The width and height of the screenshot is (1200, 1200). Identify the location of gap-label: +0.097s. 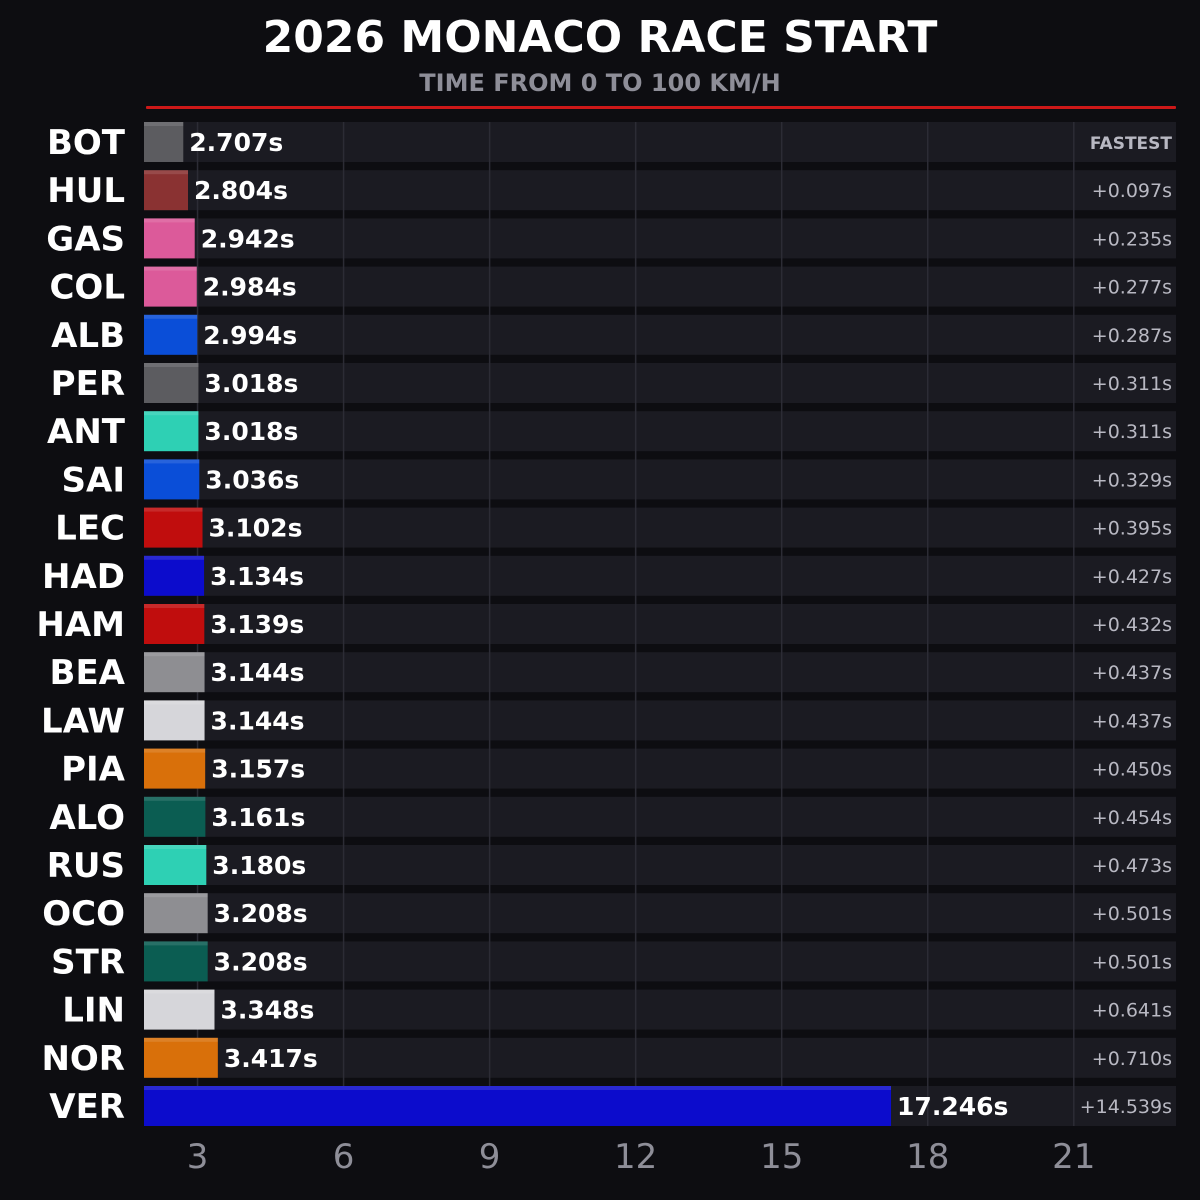
(1132, 191).